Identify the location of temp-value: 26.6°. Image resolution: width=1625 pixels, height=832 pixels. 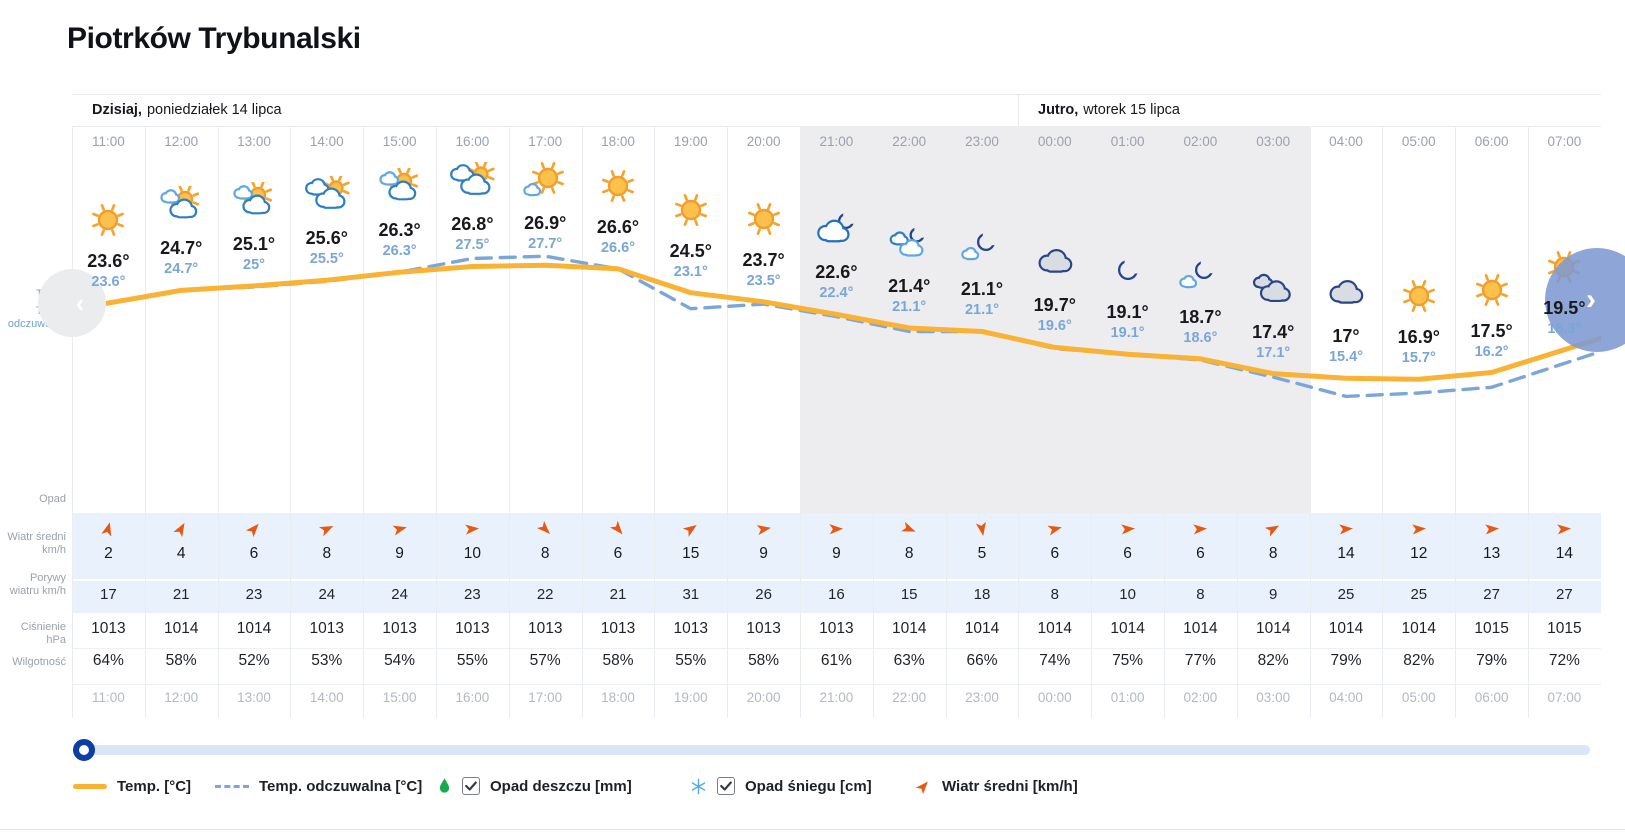
(618, 227).